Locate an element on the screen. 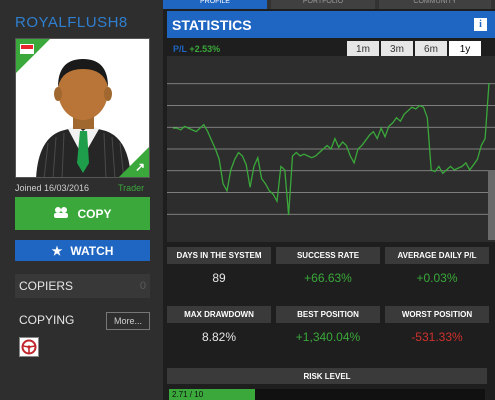  period-button-3m: 3m is located at coordinates (397, 49).